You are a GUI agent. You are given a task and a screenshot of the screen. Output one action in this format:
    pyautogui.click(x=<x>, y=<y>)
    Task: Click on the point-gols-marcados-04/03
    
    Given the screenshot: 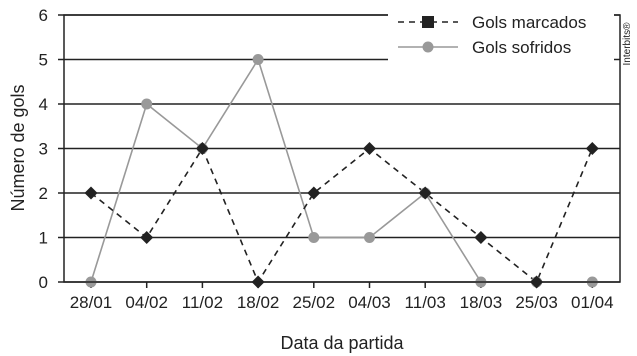 What is the action you would take?
    pyautogui.click(x=369, y=148)
    